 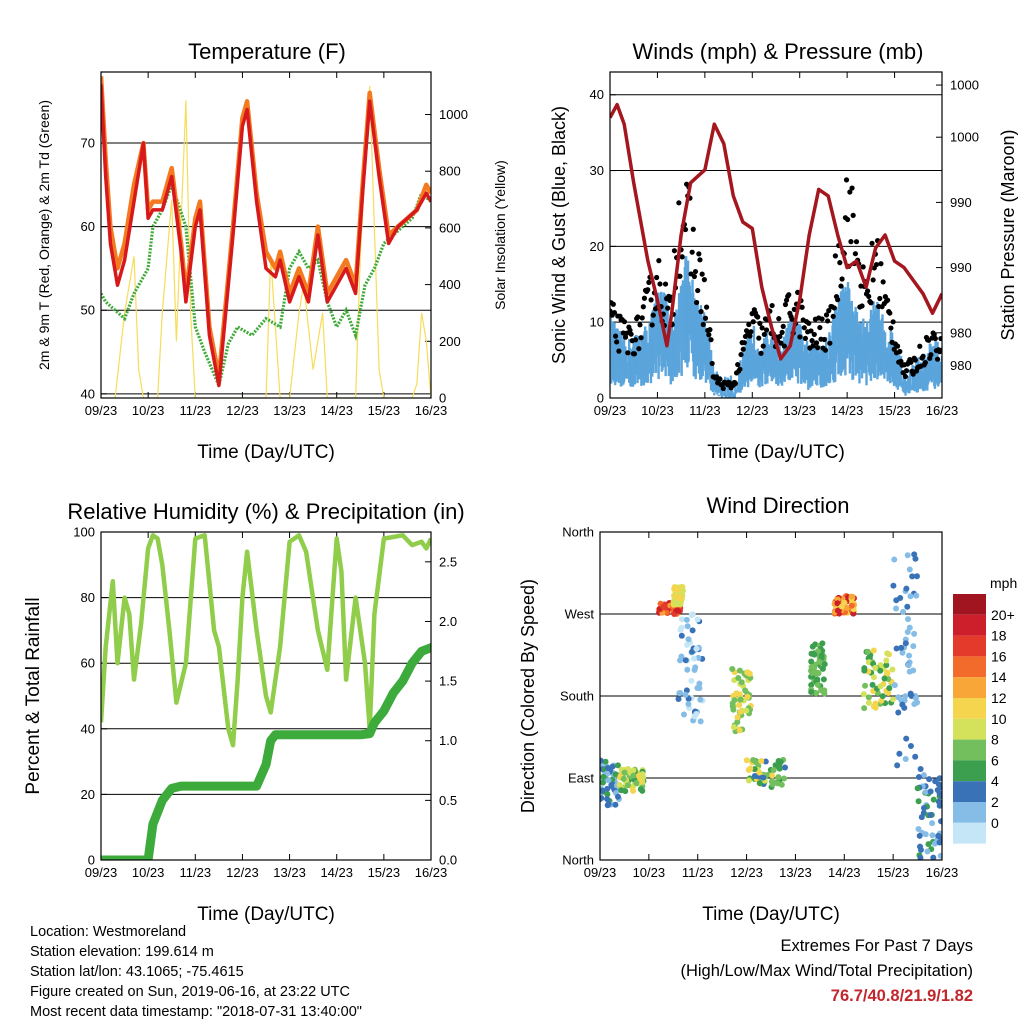 What do you see at coordinates (894, 410) in the screenshot?
I see `x-tick-label: 15/23` at bounding box center [894, 410].